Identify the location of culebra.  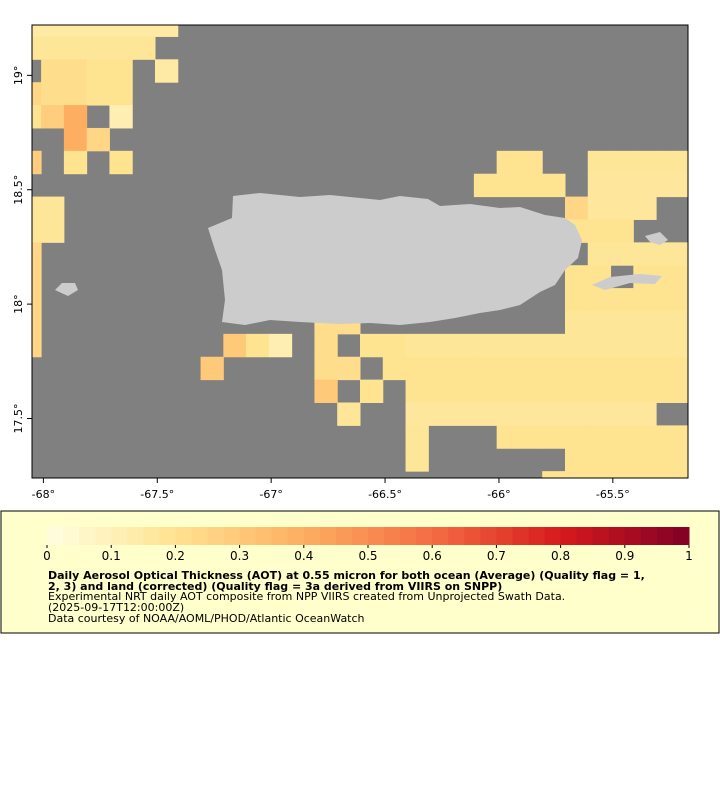
(656, 238).